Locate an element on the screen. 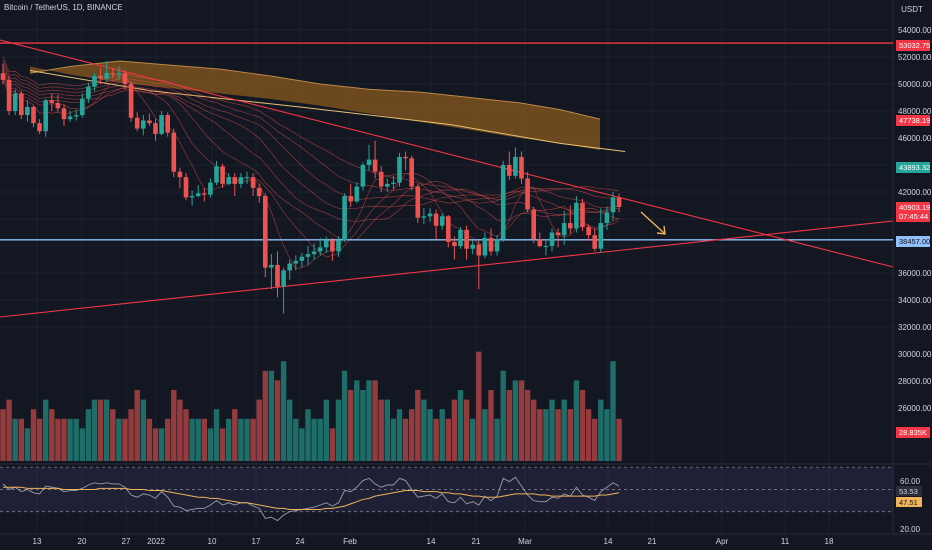  ma-long-price-tag is located at coordinates (913, 120).